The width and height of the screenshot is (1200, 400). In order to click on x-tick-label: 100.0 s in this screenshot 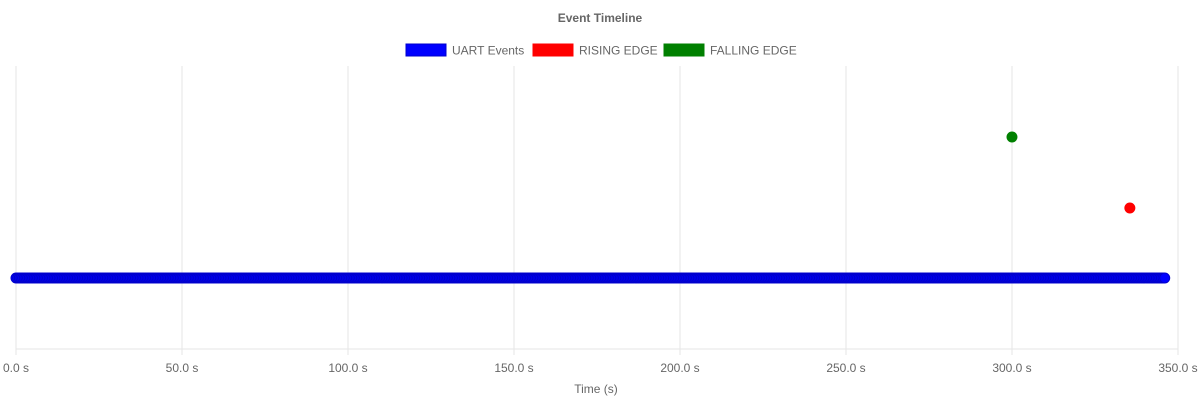, I will do `click(347, 368)`.